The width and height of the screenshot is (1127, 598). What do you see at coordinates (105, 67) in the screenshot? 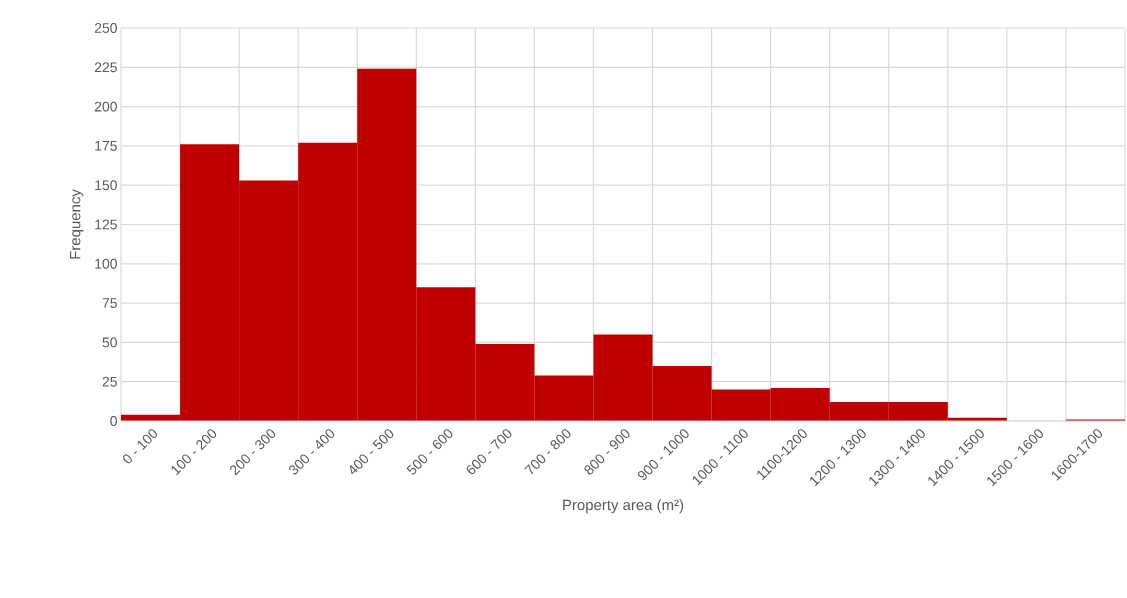
I see `y-tick-label: 225` at bounding box center [105, 67].